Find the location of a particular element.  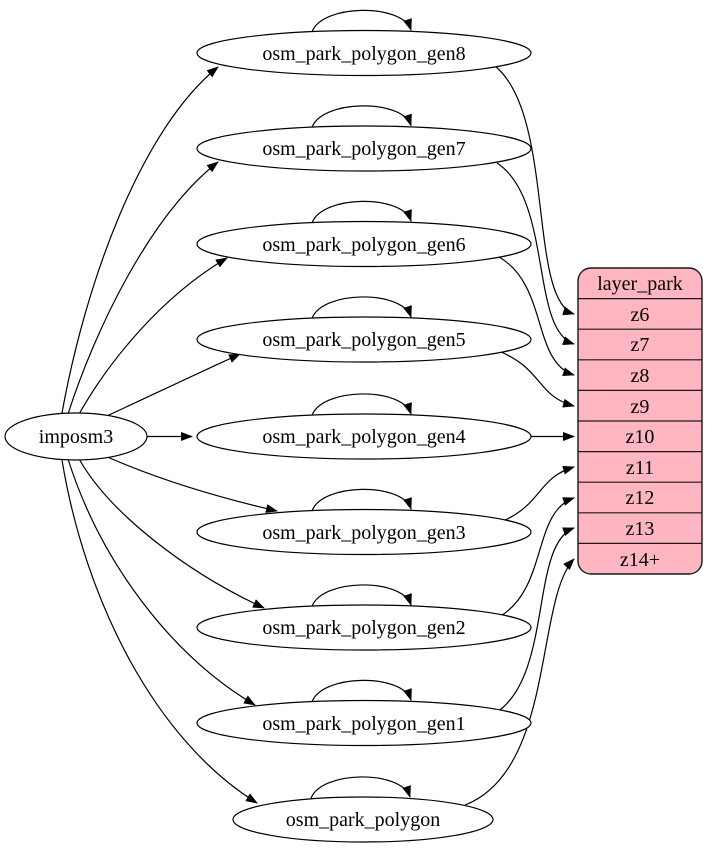

self-loop-gen6 is located at coordinates (361, 212).